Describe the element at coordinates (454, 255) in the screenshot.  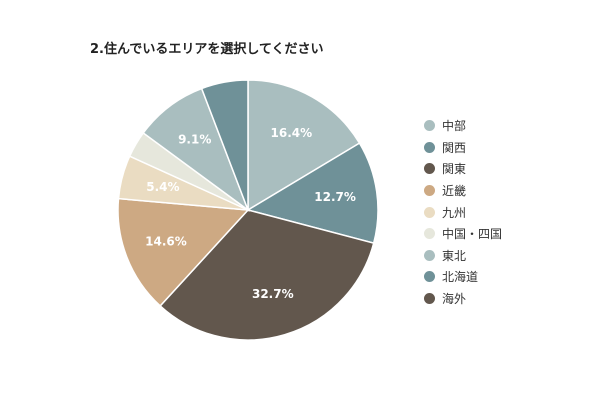
I see `legend-label-7: 東北` at that location.